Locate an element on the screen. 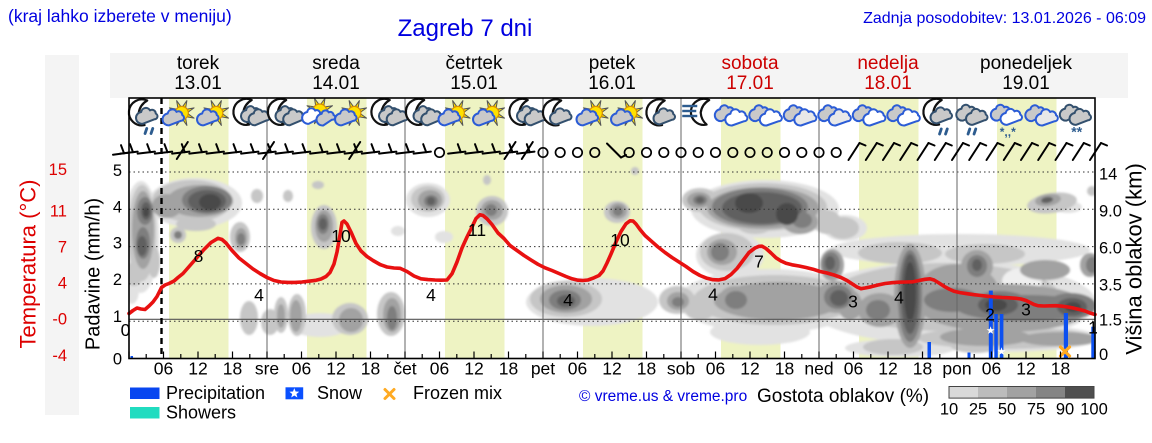 This screenshot has height=443, width=1152. svg-text: torek is located at coordinates (198, 63).